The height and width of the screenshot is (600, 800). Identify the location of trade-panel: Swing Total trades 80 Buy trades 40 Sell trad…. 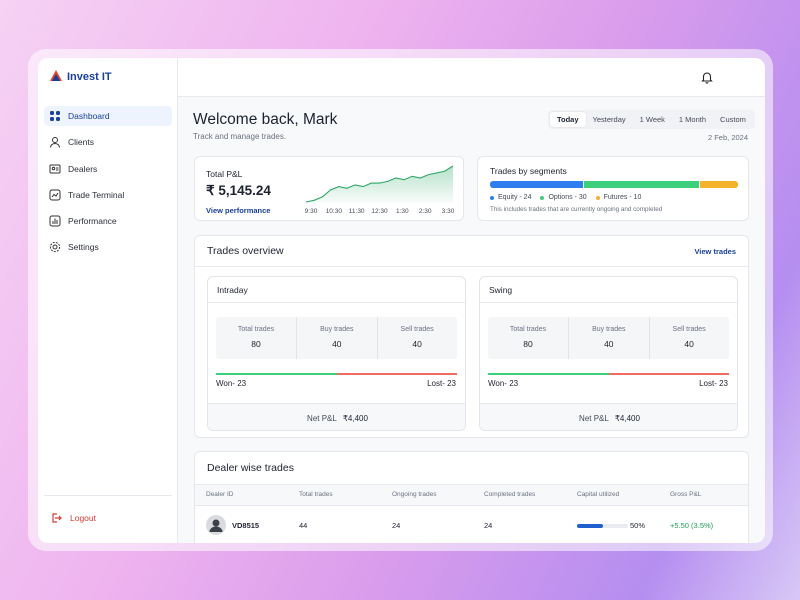
(608, 353).